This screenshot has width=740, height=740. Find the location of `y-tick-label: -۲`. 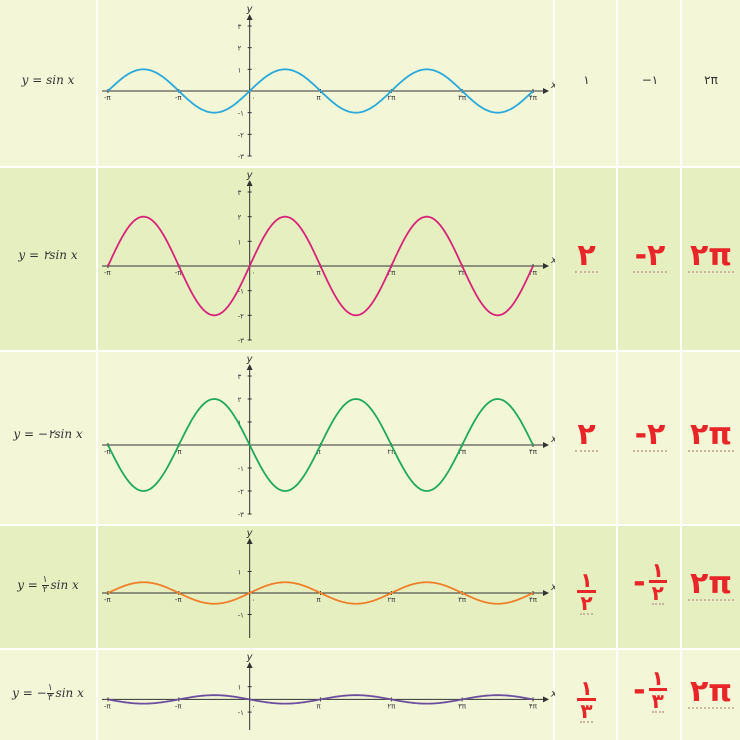

y-tick-label: -۲ is located at coordinates (241, 492).